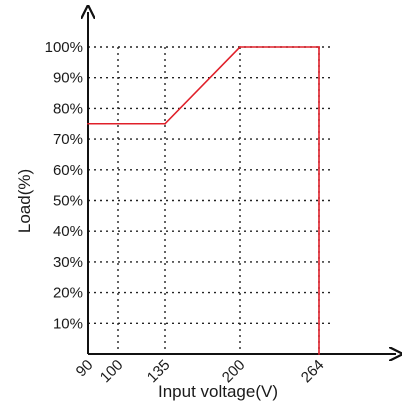 The width and height of the screenshot is (402, 403). Describe the element at coordinates (112, 372) in the screenshot. I see `x-tick-label-100: 100` at that location.